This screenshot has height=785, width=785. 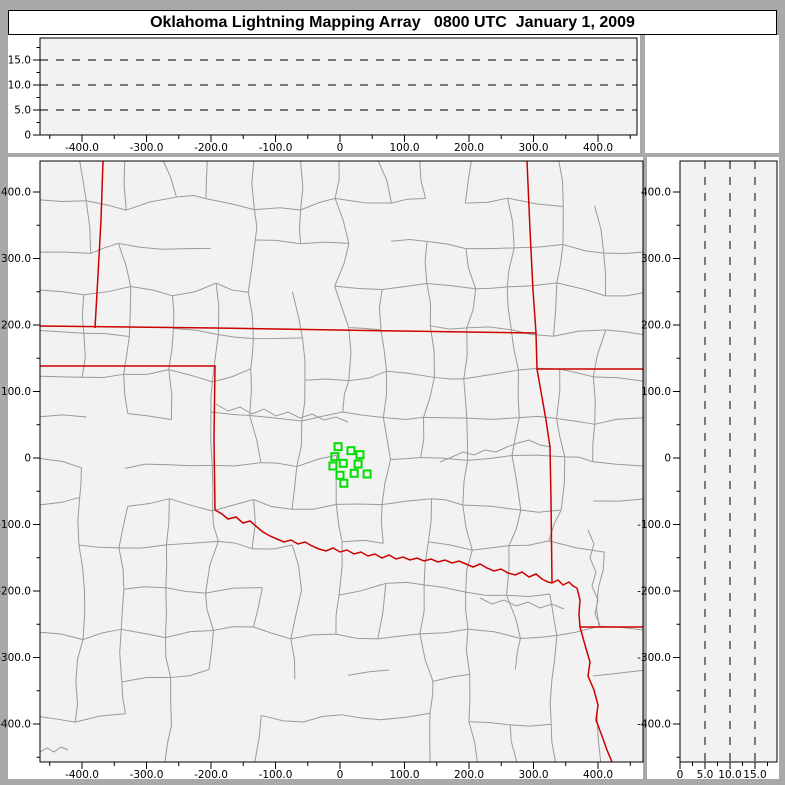 What do you see at coordinates (16, 392) in the screenshot?
I see `y-tick-label: 100.0` at bounding box center [16, 392].